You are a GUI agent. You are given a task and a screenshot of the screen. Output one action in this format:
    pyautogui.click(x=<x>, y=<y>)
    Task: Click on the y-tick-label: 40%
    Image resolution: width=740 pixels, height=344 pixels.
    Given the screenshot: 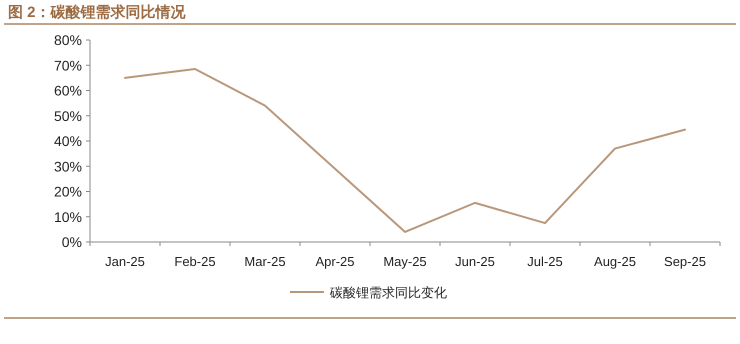 What is the action you would take?
    pyautogui.click(x=68, y=141)
    